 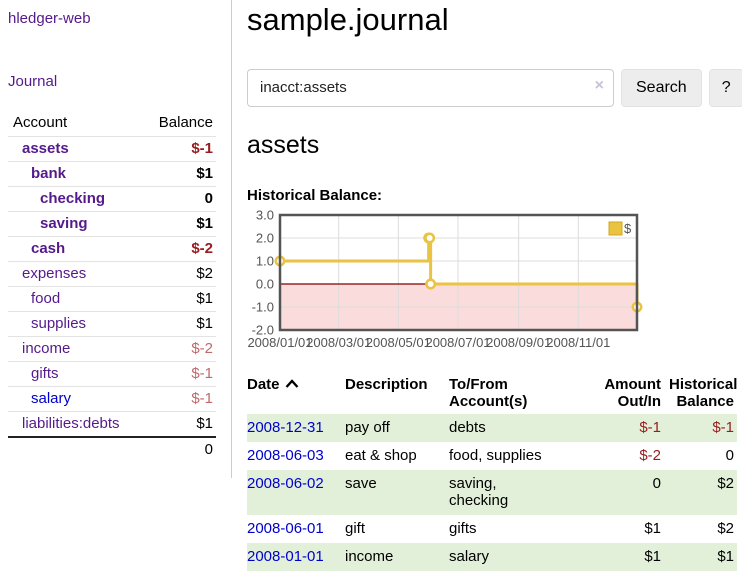 I want to click on column-label: Description, so click(x=386, y=384).